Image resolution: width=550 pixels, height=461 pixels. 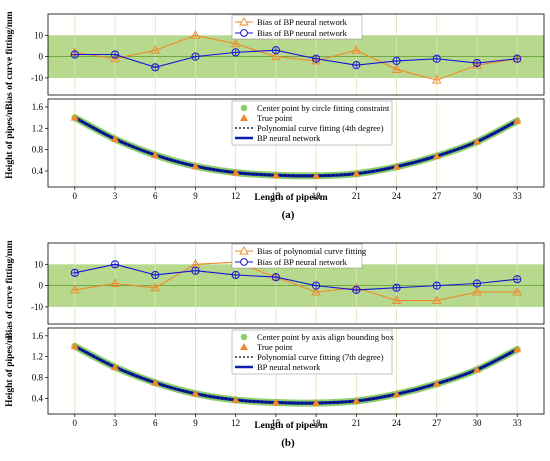 I want to click on xtick-label: 0, so click(x=75, y=423).